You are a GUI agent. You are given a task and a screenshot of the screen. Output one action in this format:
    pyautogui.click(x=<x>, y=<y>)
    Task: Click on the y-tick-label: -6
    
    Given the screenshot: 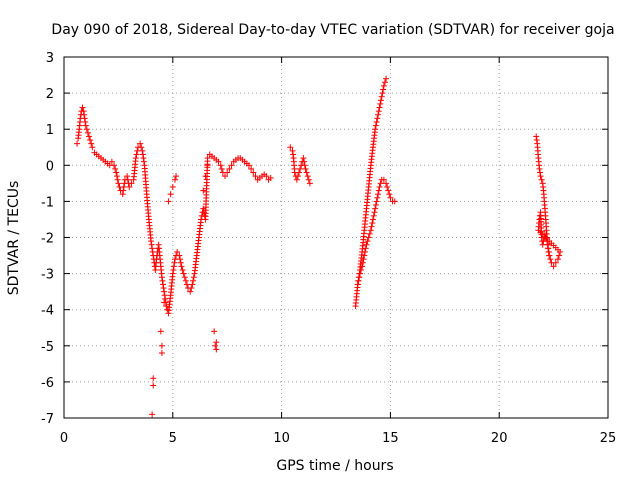 What is the action you would take?
    pyautogui.click(x=47, y=383)
    